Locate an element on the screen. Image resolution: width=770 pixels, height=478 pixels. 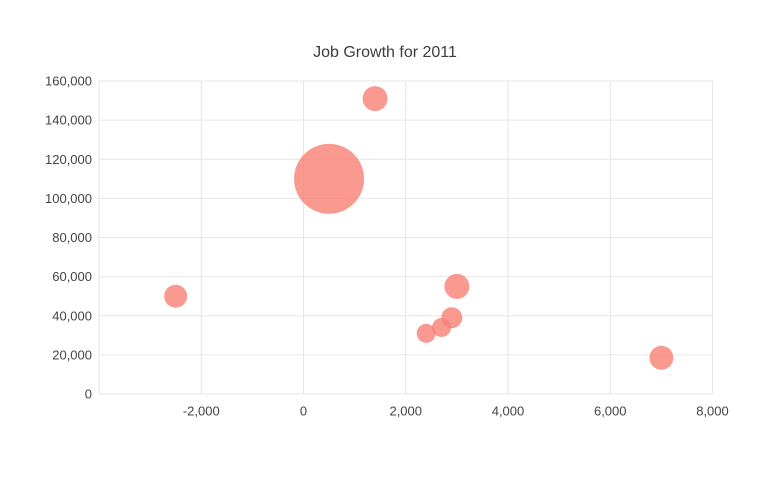
x-axis-tick-label: 8,000 is located at coordinates (712, 411).